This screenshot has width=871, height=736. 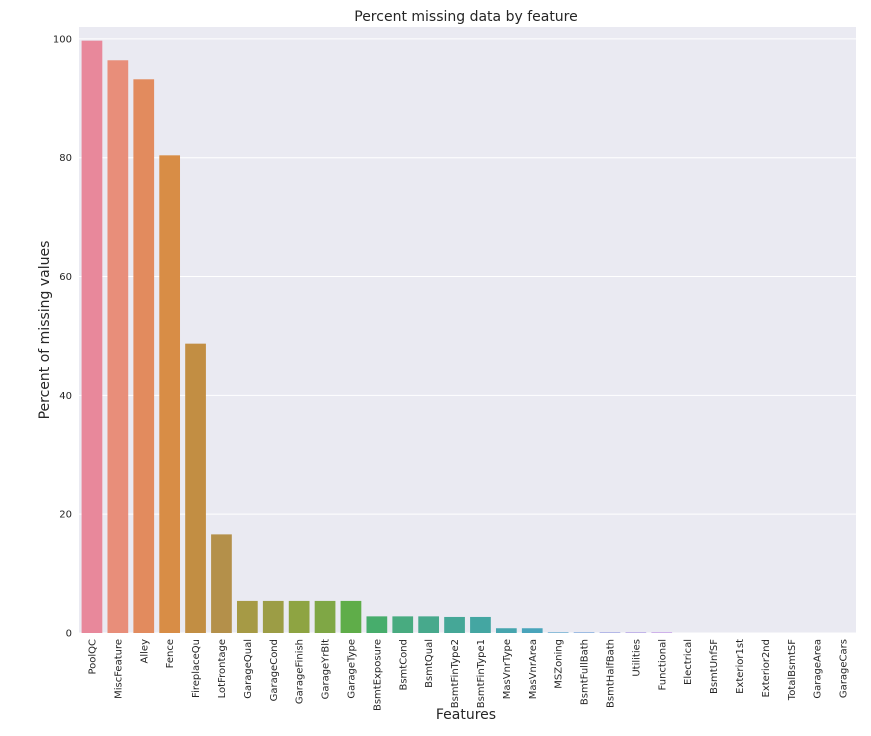 I want to click on x-tick-label: GarageFinish, so click(x=300, y=671).